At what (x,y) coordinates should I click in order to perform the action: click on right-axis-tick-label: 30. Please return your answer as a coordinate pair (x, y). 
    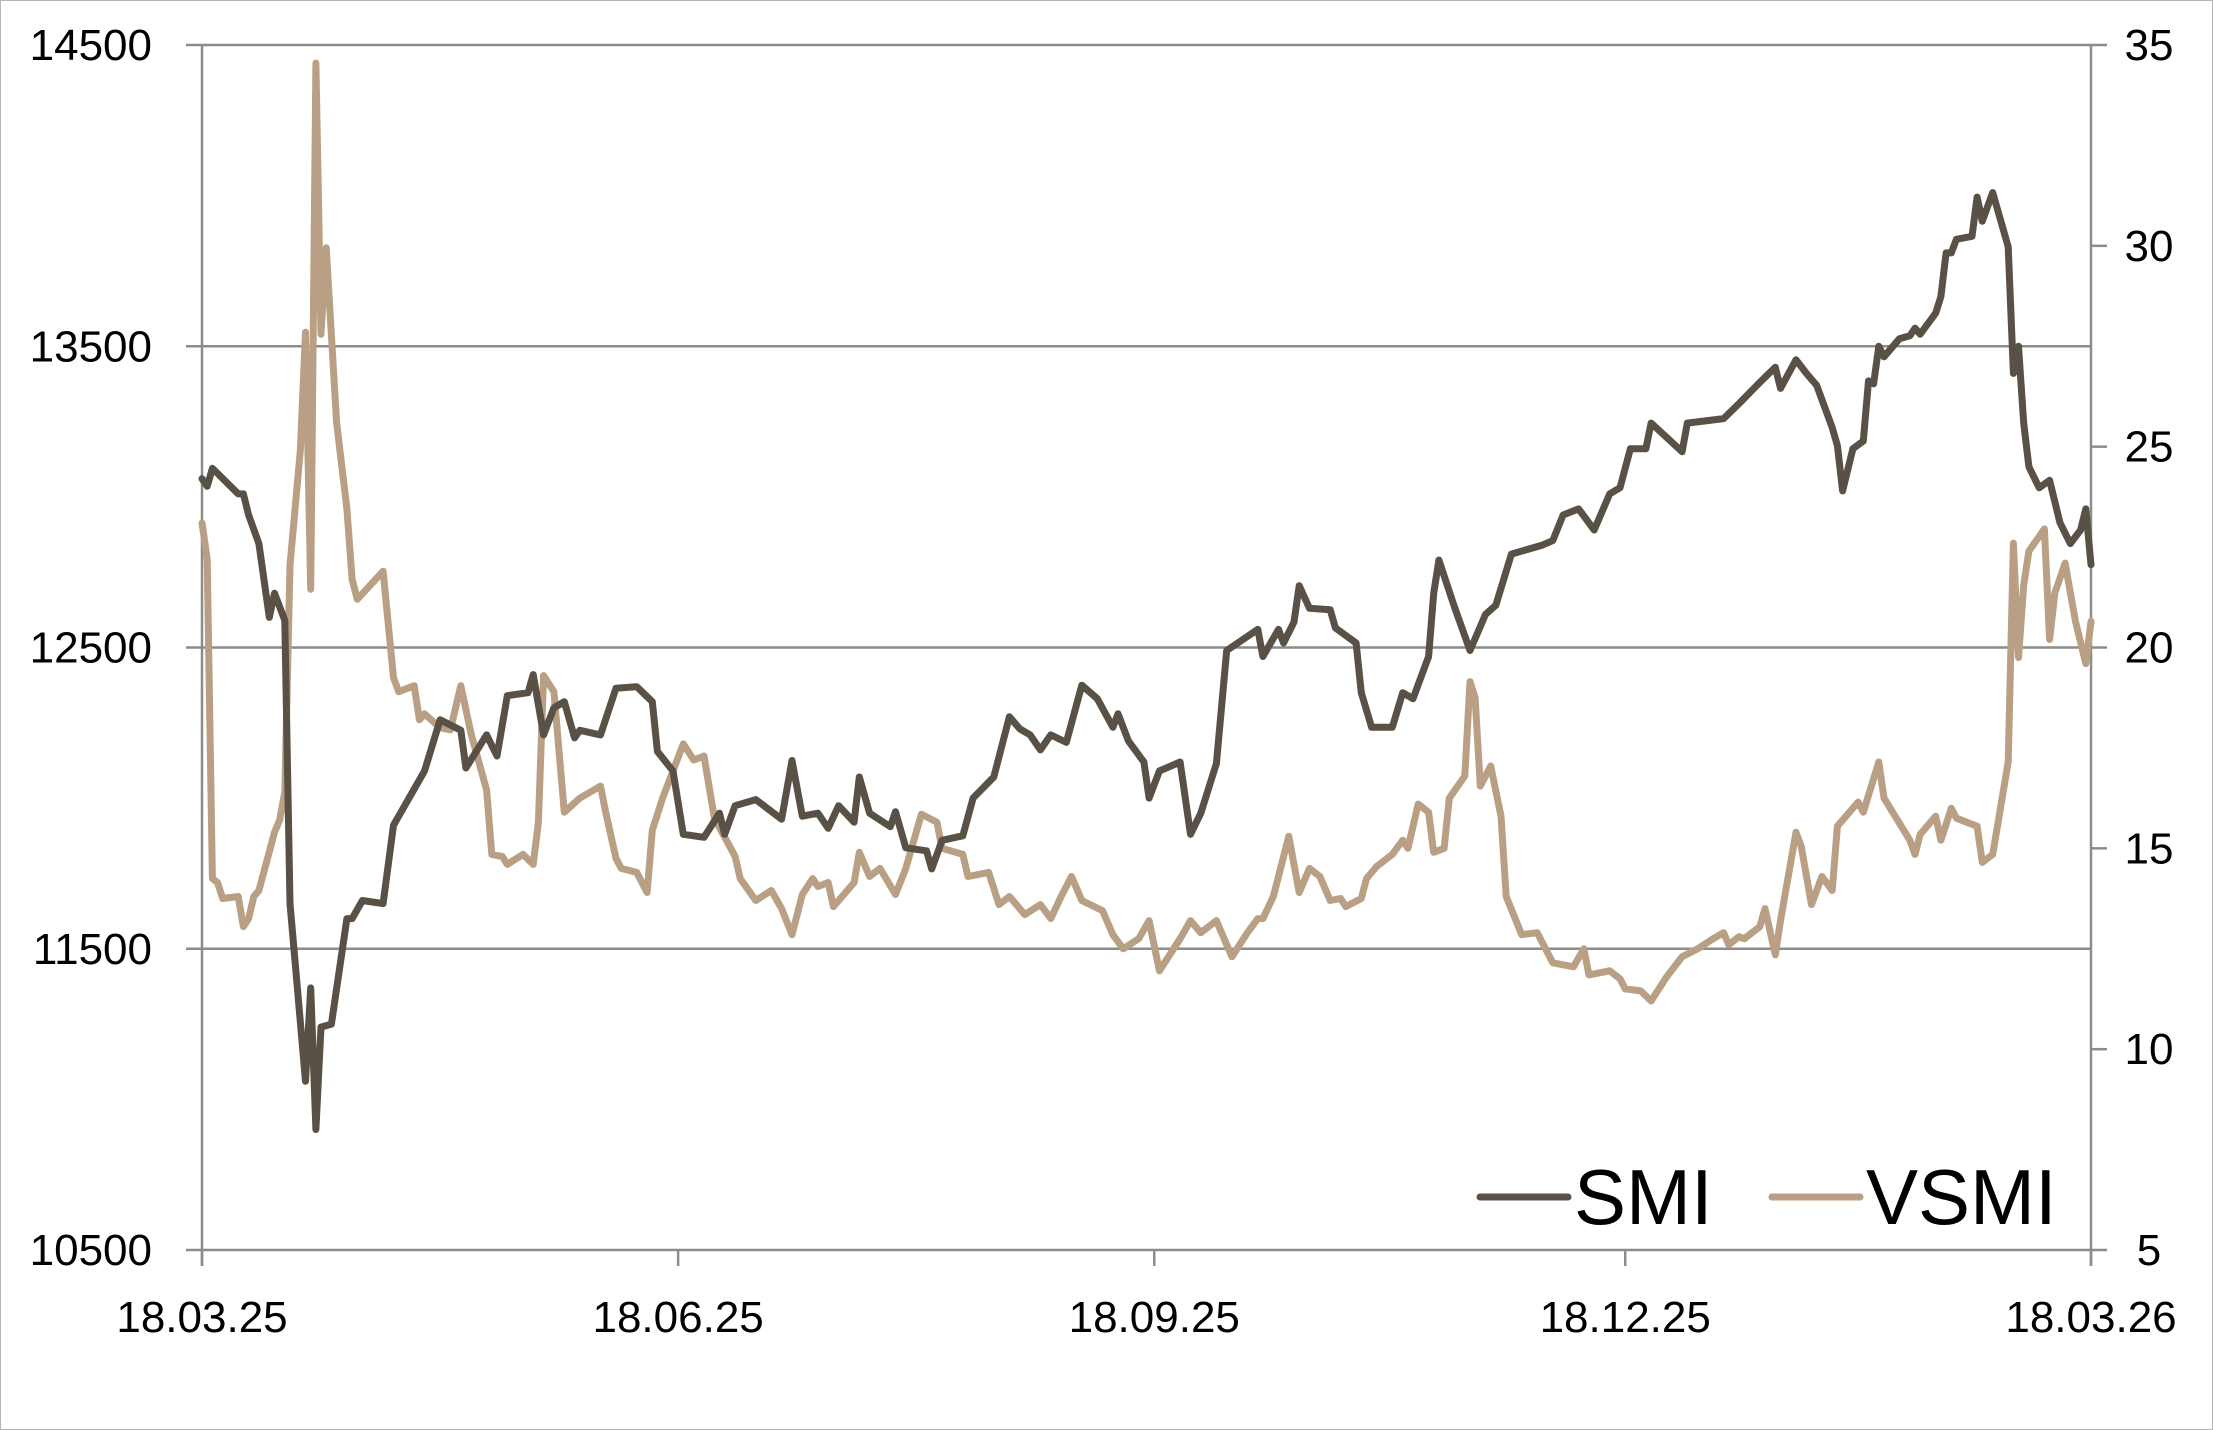
    Looking at the image, I should click on (2149, 246).